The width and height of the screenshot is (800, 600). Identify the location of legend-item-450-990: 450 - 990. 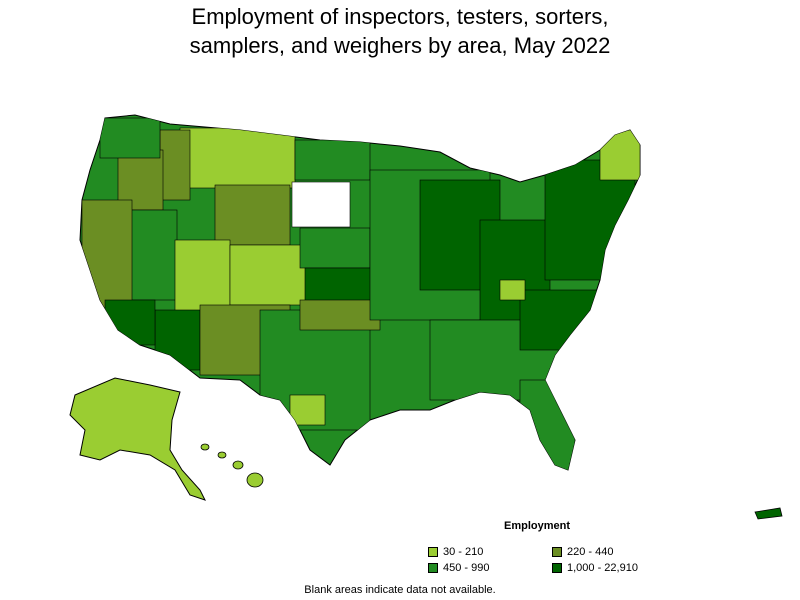
(458, 568).